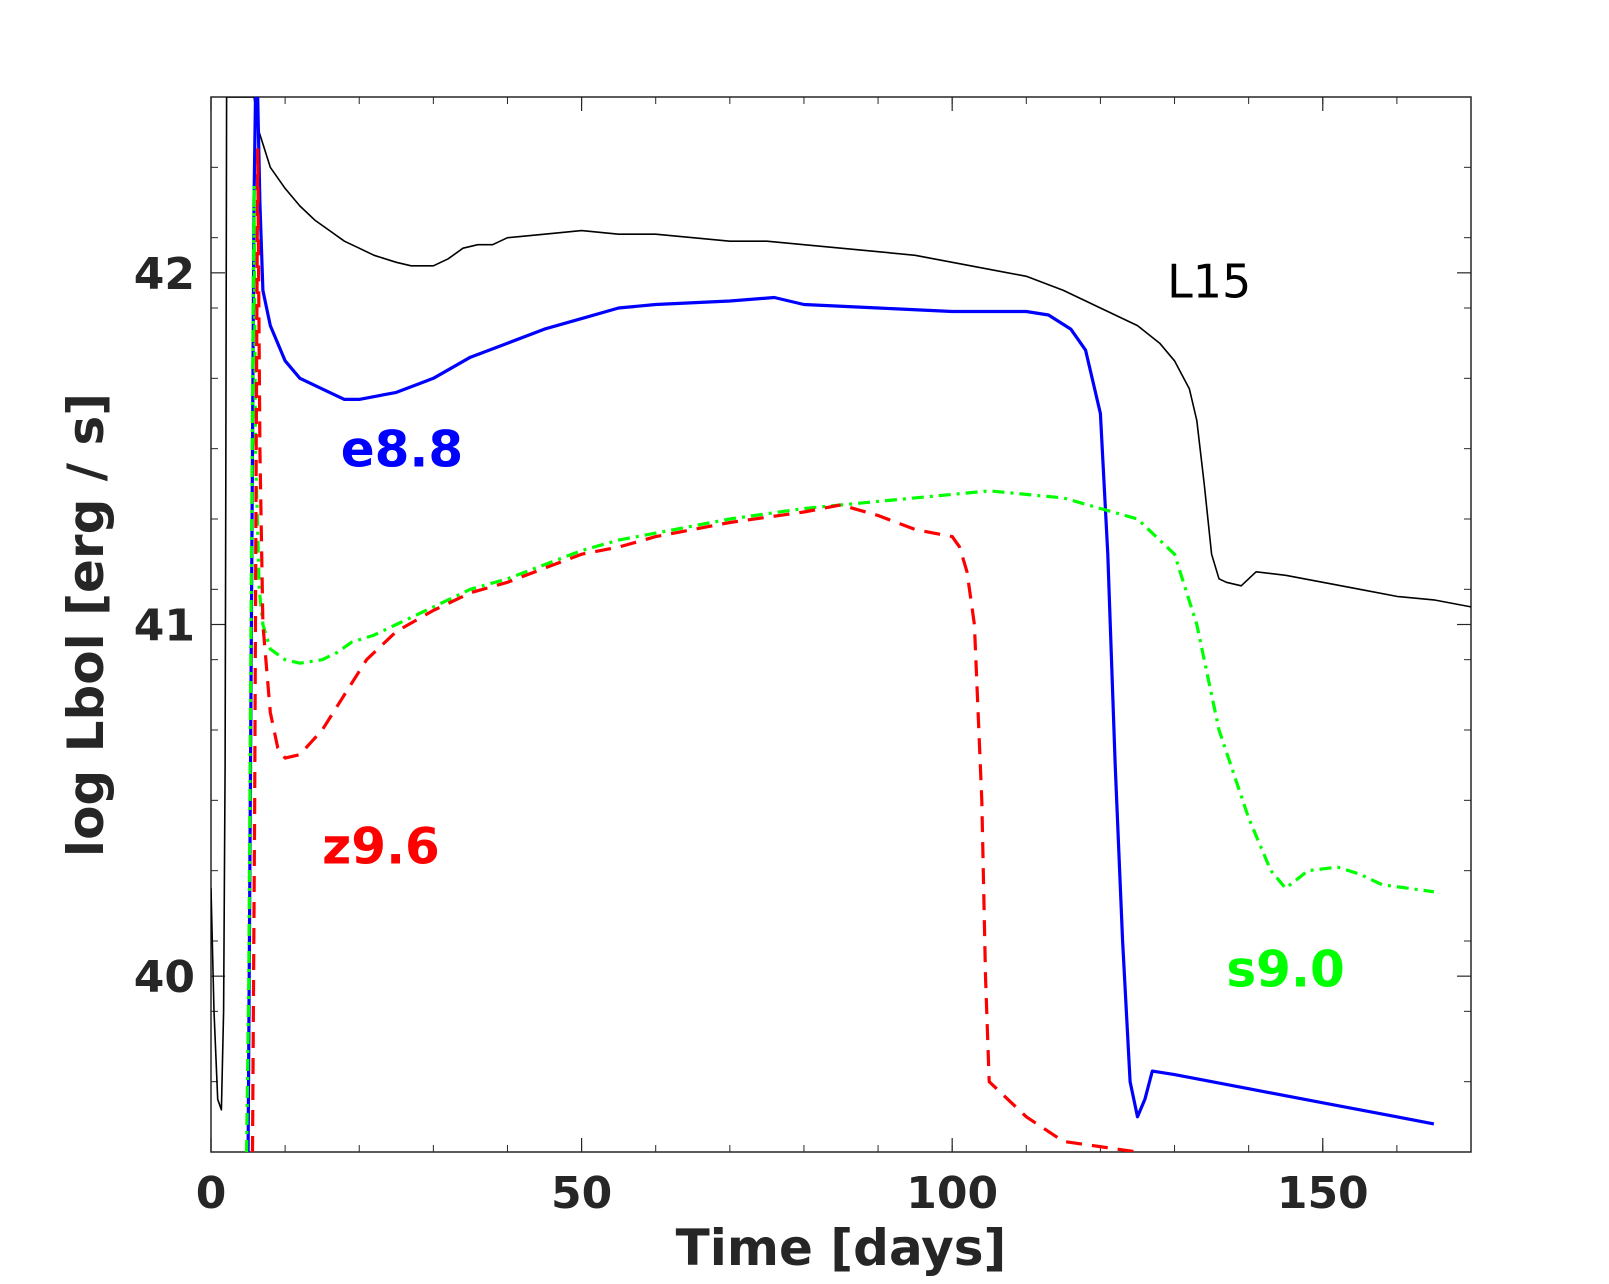 The width and height of the screenshot is (1609, 1284). I want to click on x-tick-label: 100, so click(952, 1193).